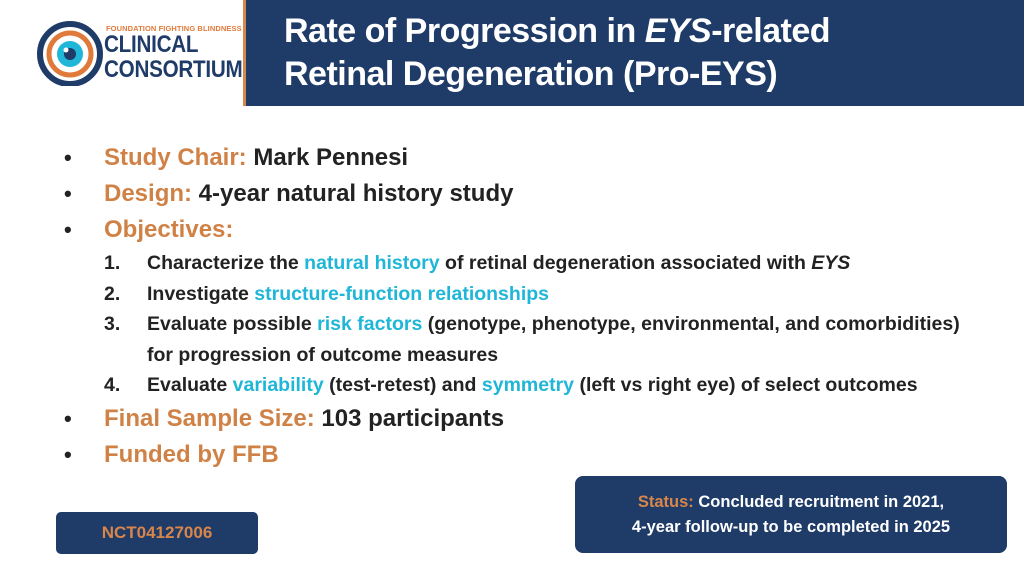 This screenshot has height=576, width=1024. I want to click on header-bar, so click(635, 53).